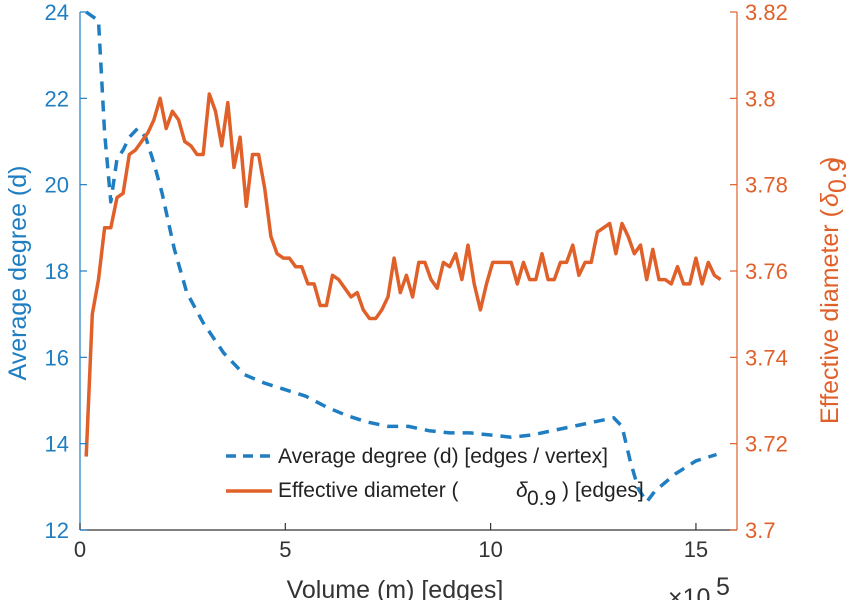 The image size is (856, 600). What do you see at coordinates (522, 490) in the screenshot?
I see `legend-label-delta: δ` at bounding box center [522, 490].